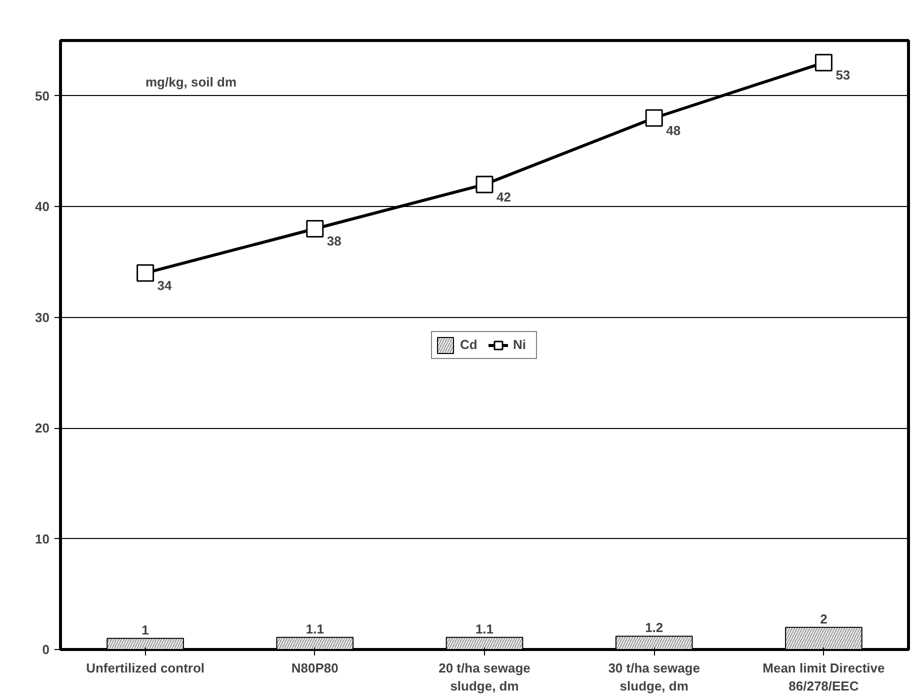 Image resolution: width=924 pixels, height=700 pixels. I want to click on y-tick-label: 40, so click(42, 206).